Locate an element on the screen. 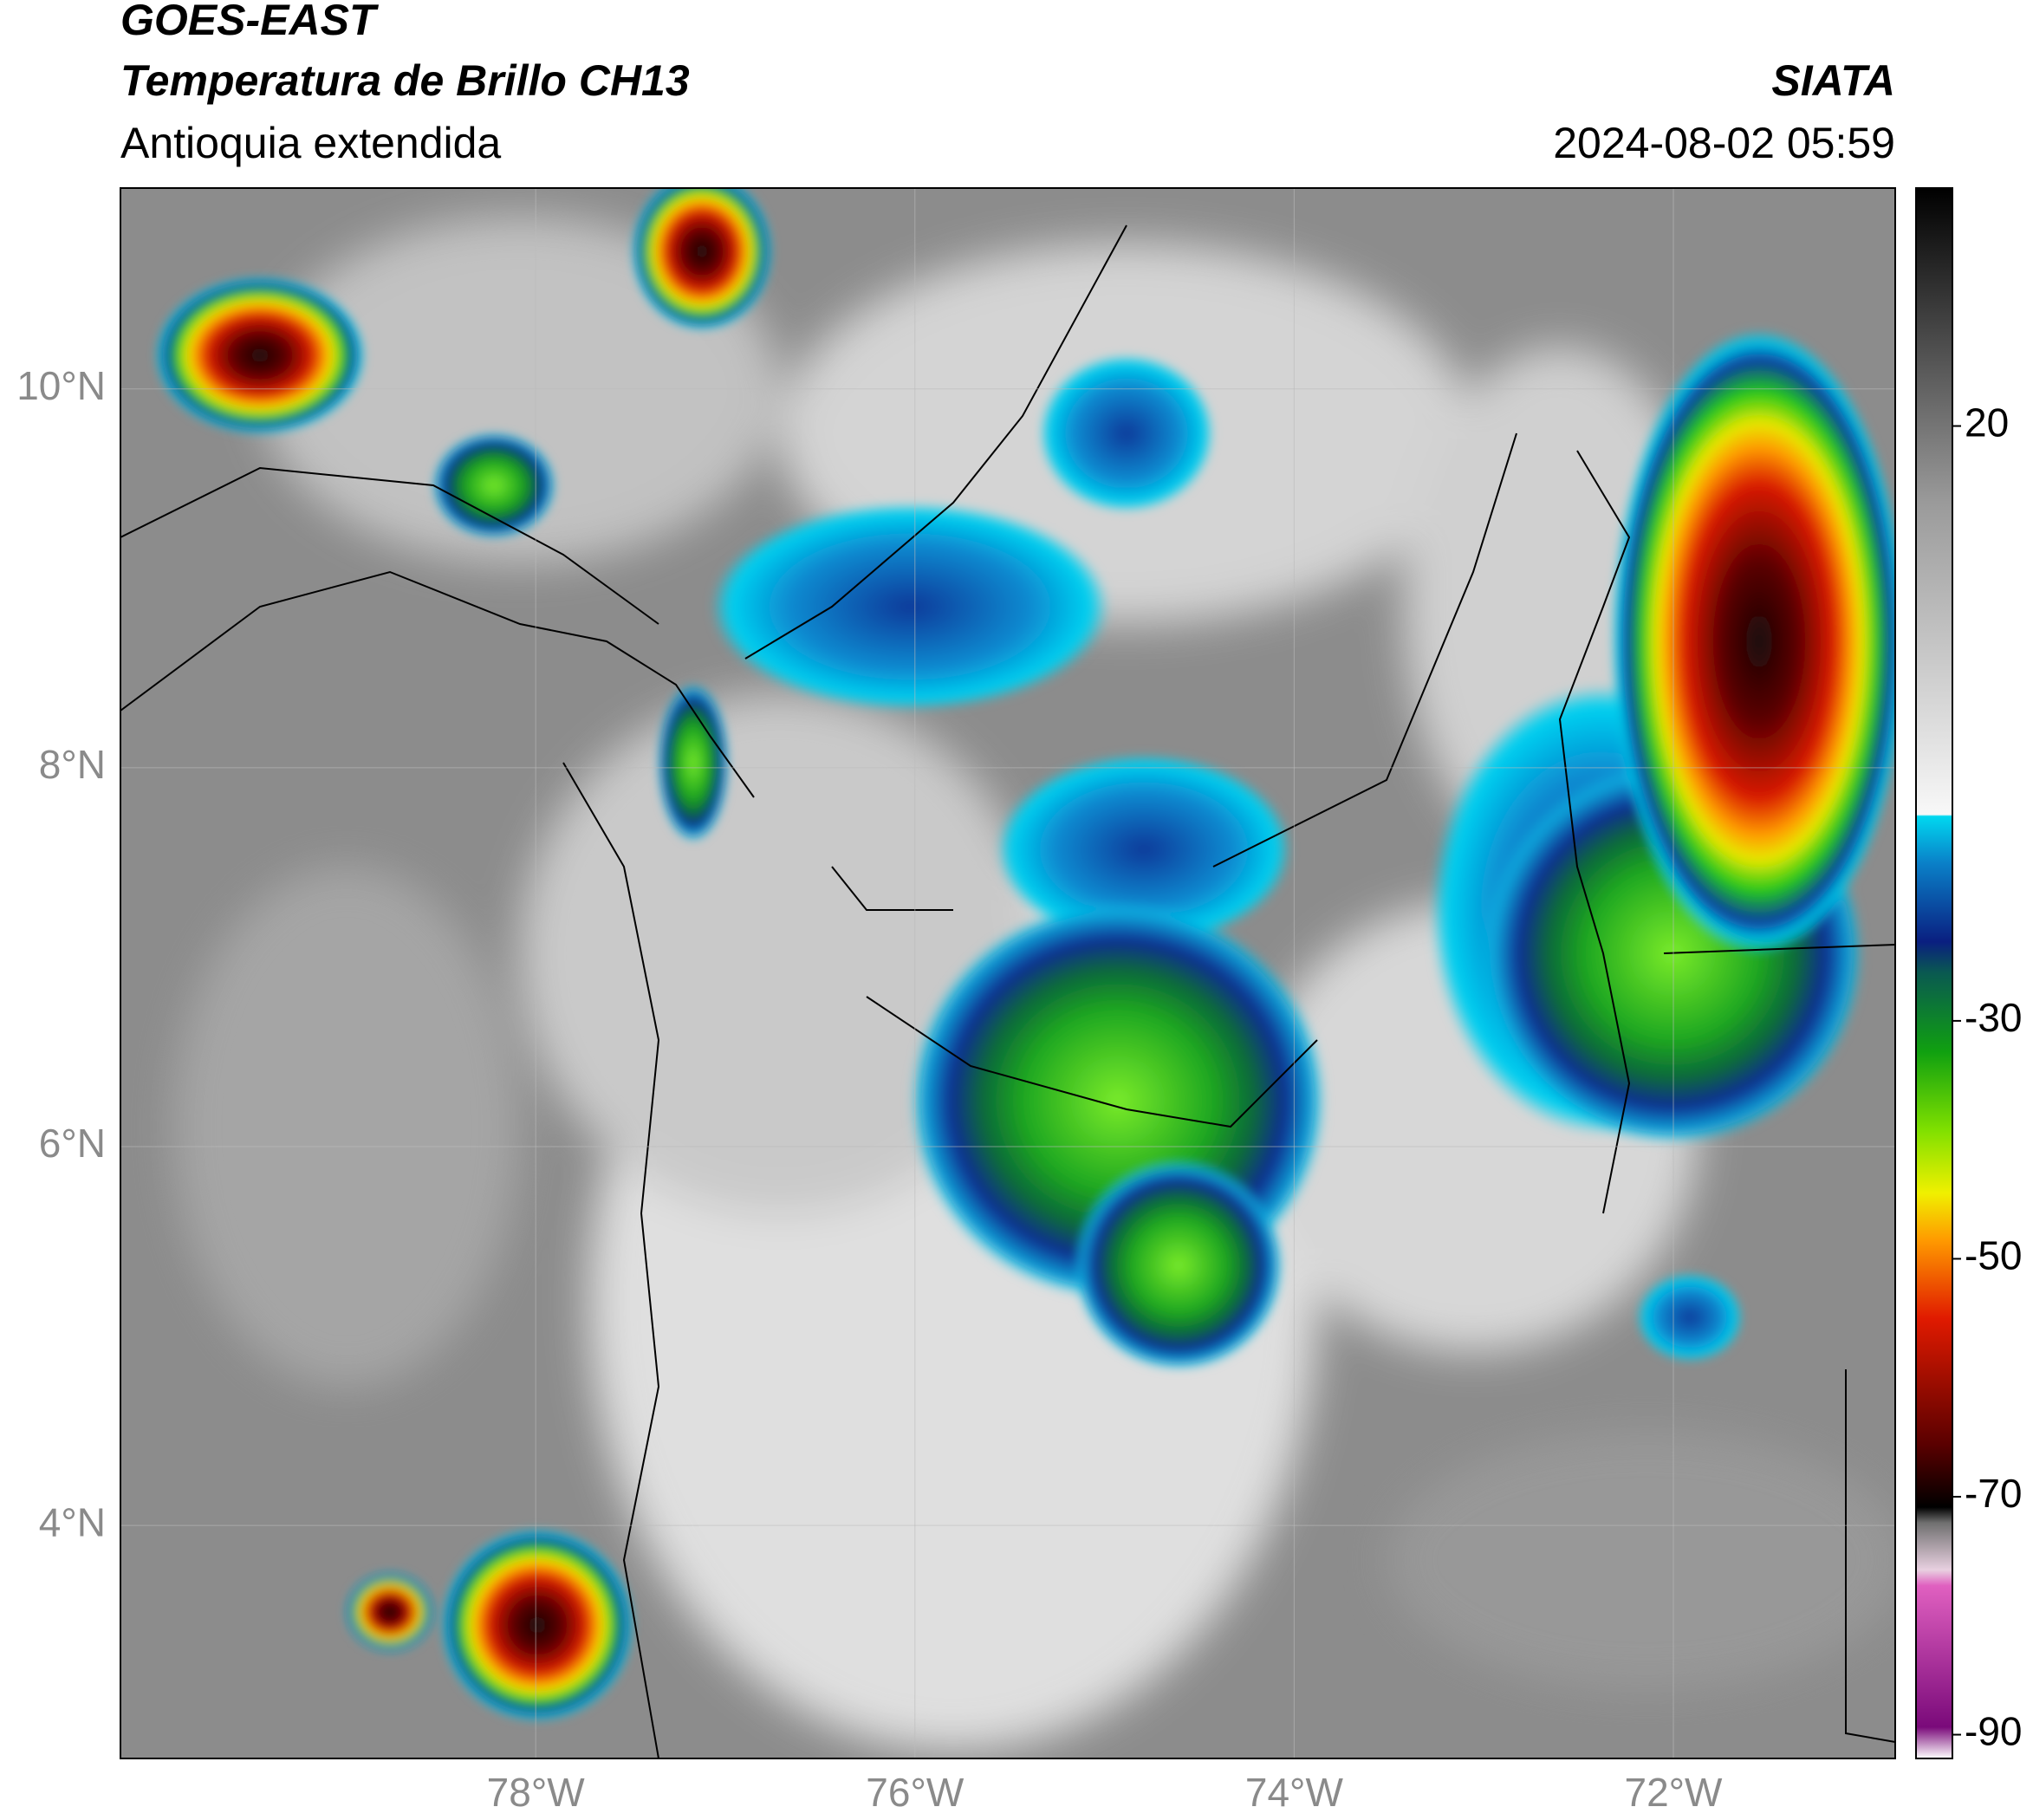  title-satellite: GOES-EAST is located at coordinates (250, 22).